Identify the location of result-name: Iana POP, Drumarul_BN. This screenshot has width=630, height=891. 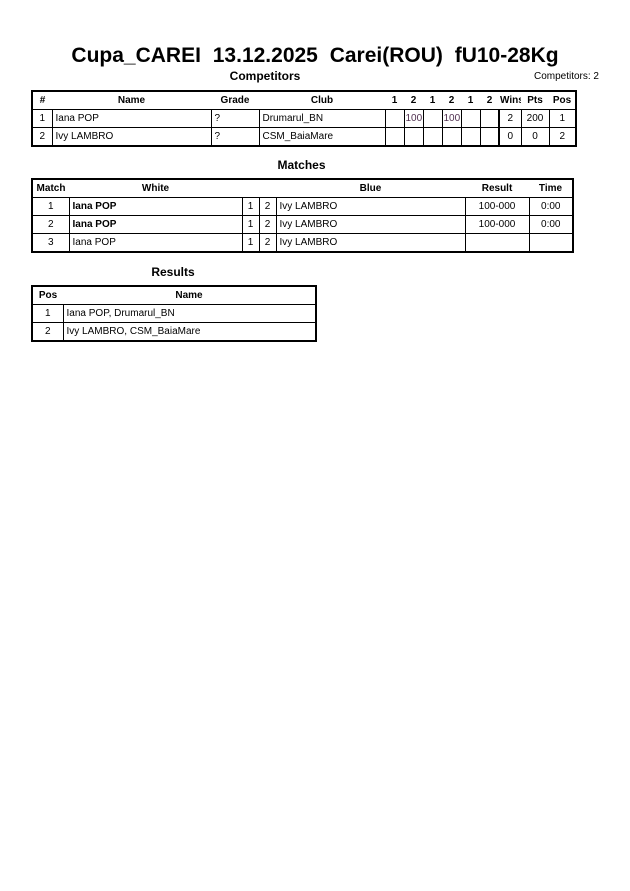
(189, 313).